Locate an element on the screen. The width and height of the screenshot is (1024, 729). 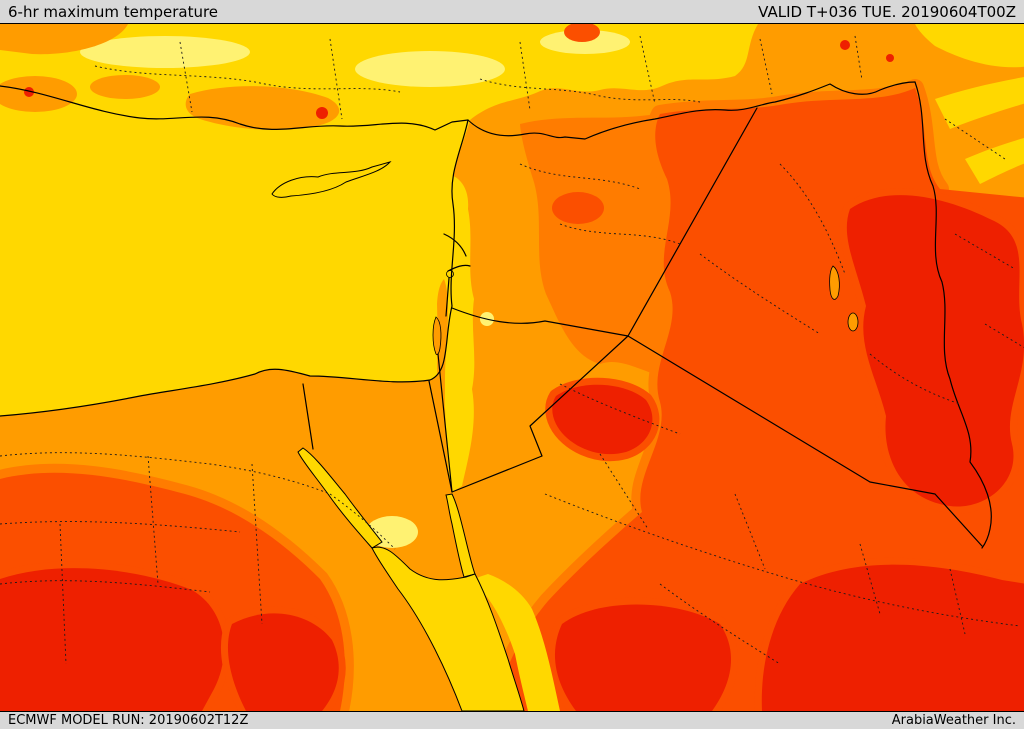
syria-iraq-border is located at coordinates (692, 222).